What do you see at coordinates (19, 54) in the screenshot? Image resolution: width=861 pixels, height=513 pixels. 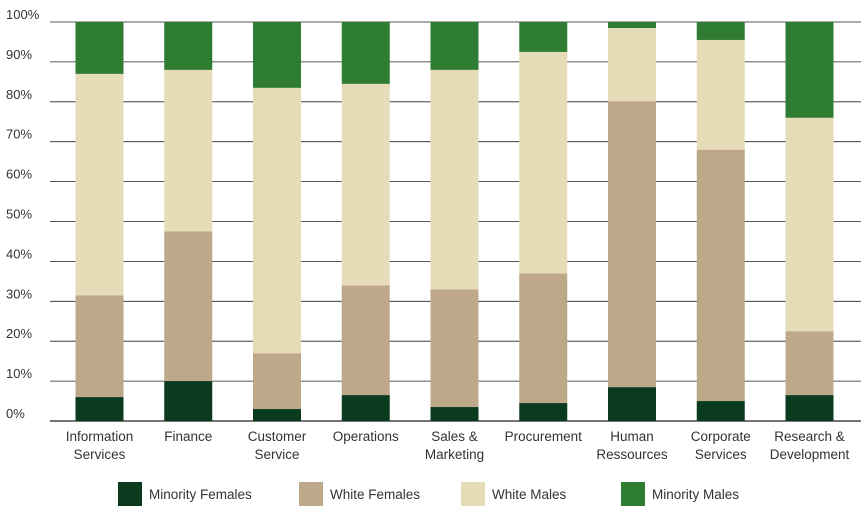 I see `y-tick-label: 90%` at bounding box center [19, 54].